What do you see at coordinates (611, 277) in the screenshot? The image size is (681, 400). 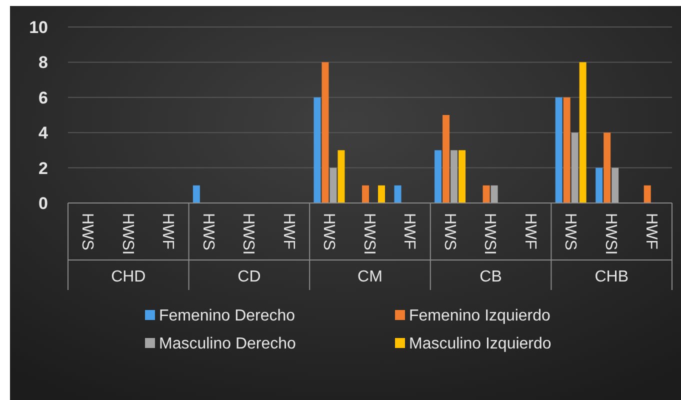 I see `text: CHB` at bounding box center [611, 277].